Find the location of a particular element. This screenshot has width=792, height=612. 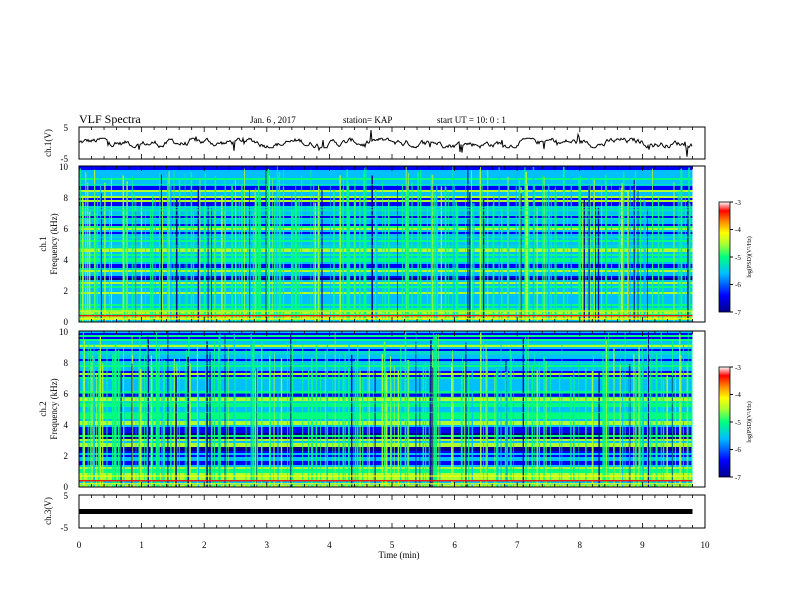

ch1-ytick-top: 5 is located at coordinates (66, 128).